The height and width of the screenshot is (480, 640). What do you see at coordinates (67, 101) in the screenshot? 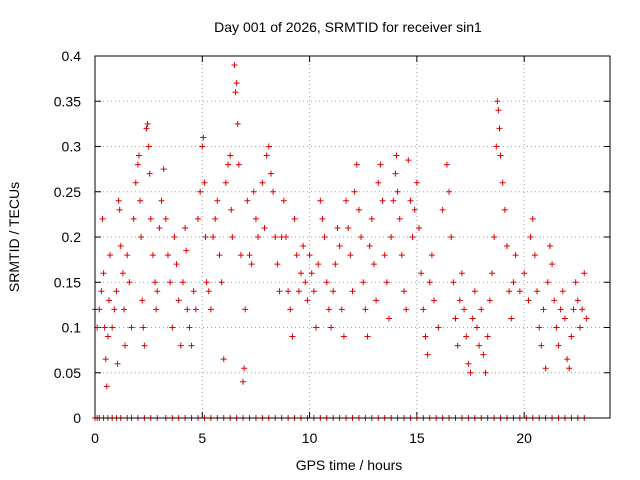
I see `y-tick-label: 0.35` at bounding box center [67, 101].